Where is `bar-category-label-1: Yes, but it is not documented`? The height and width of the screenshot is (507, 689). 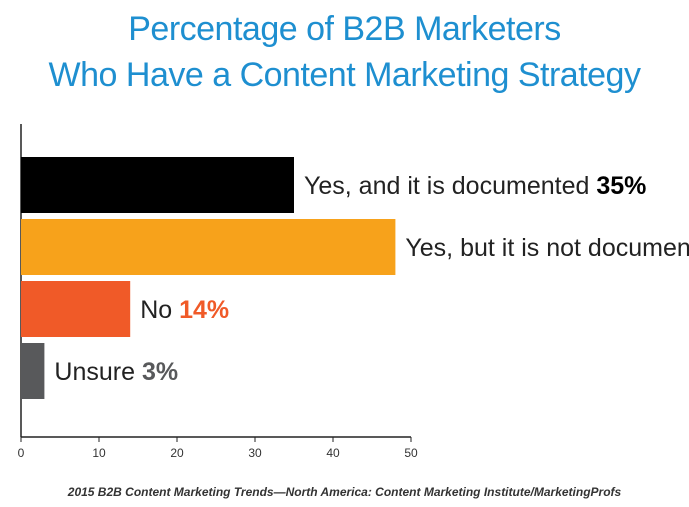 bar-category-label-1: Yes, but it is not documented is located at coordinates (547, 248).